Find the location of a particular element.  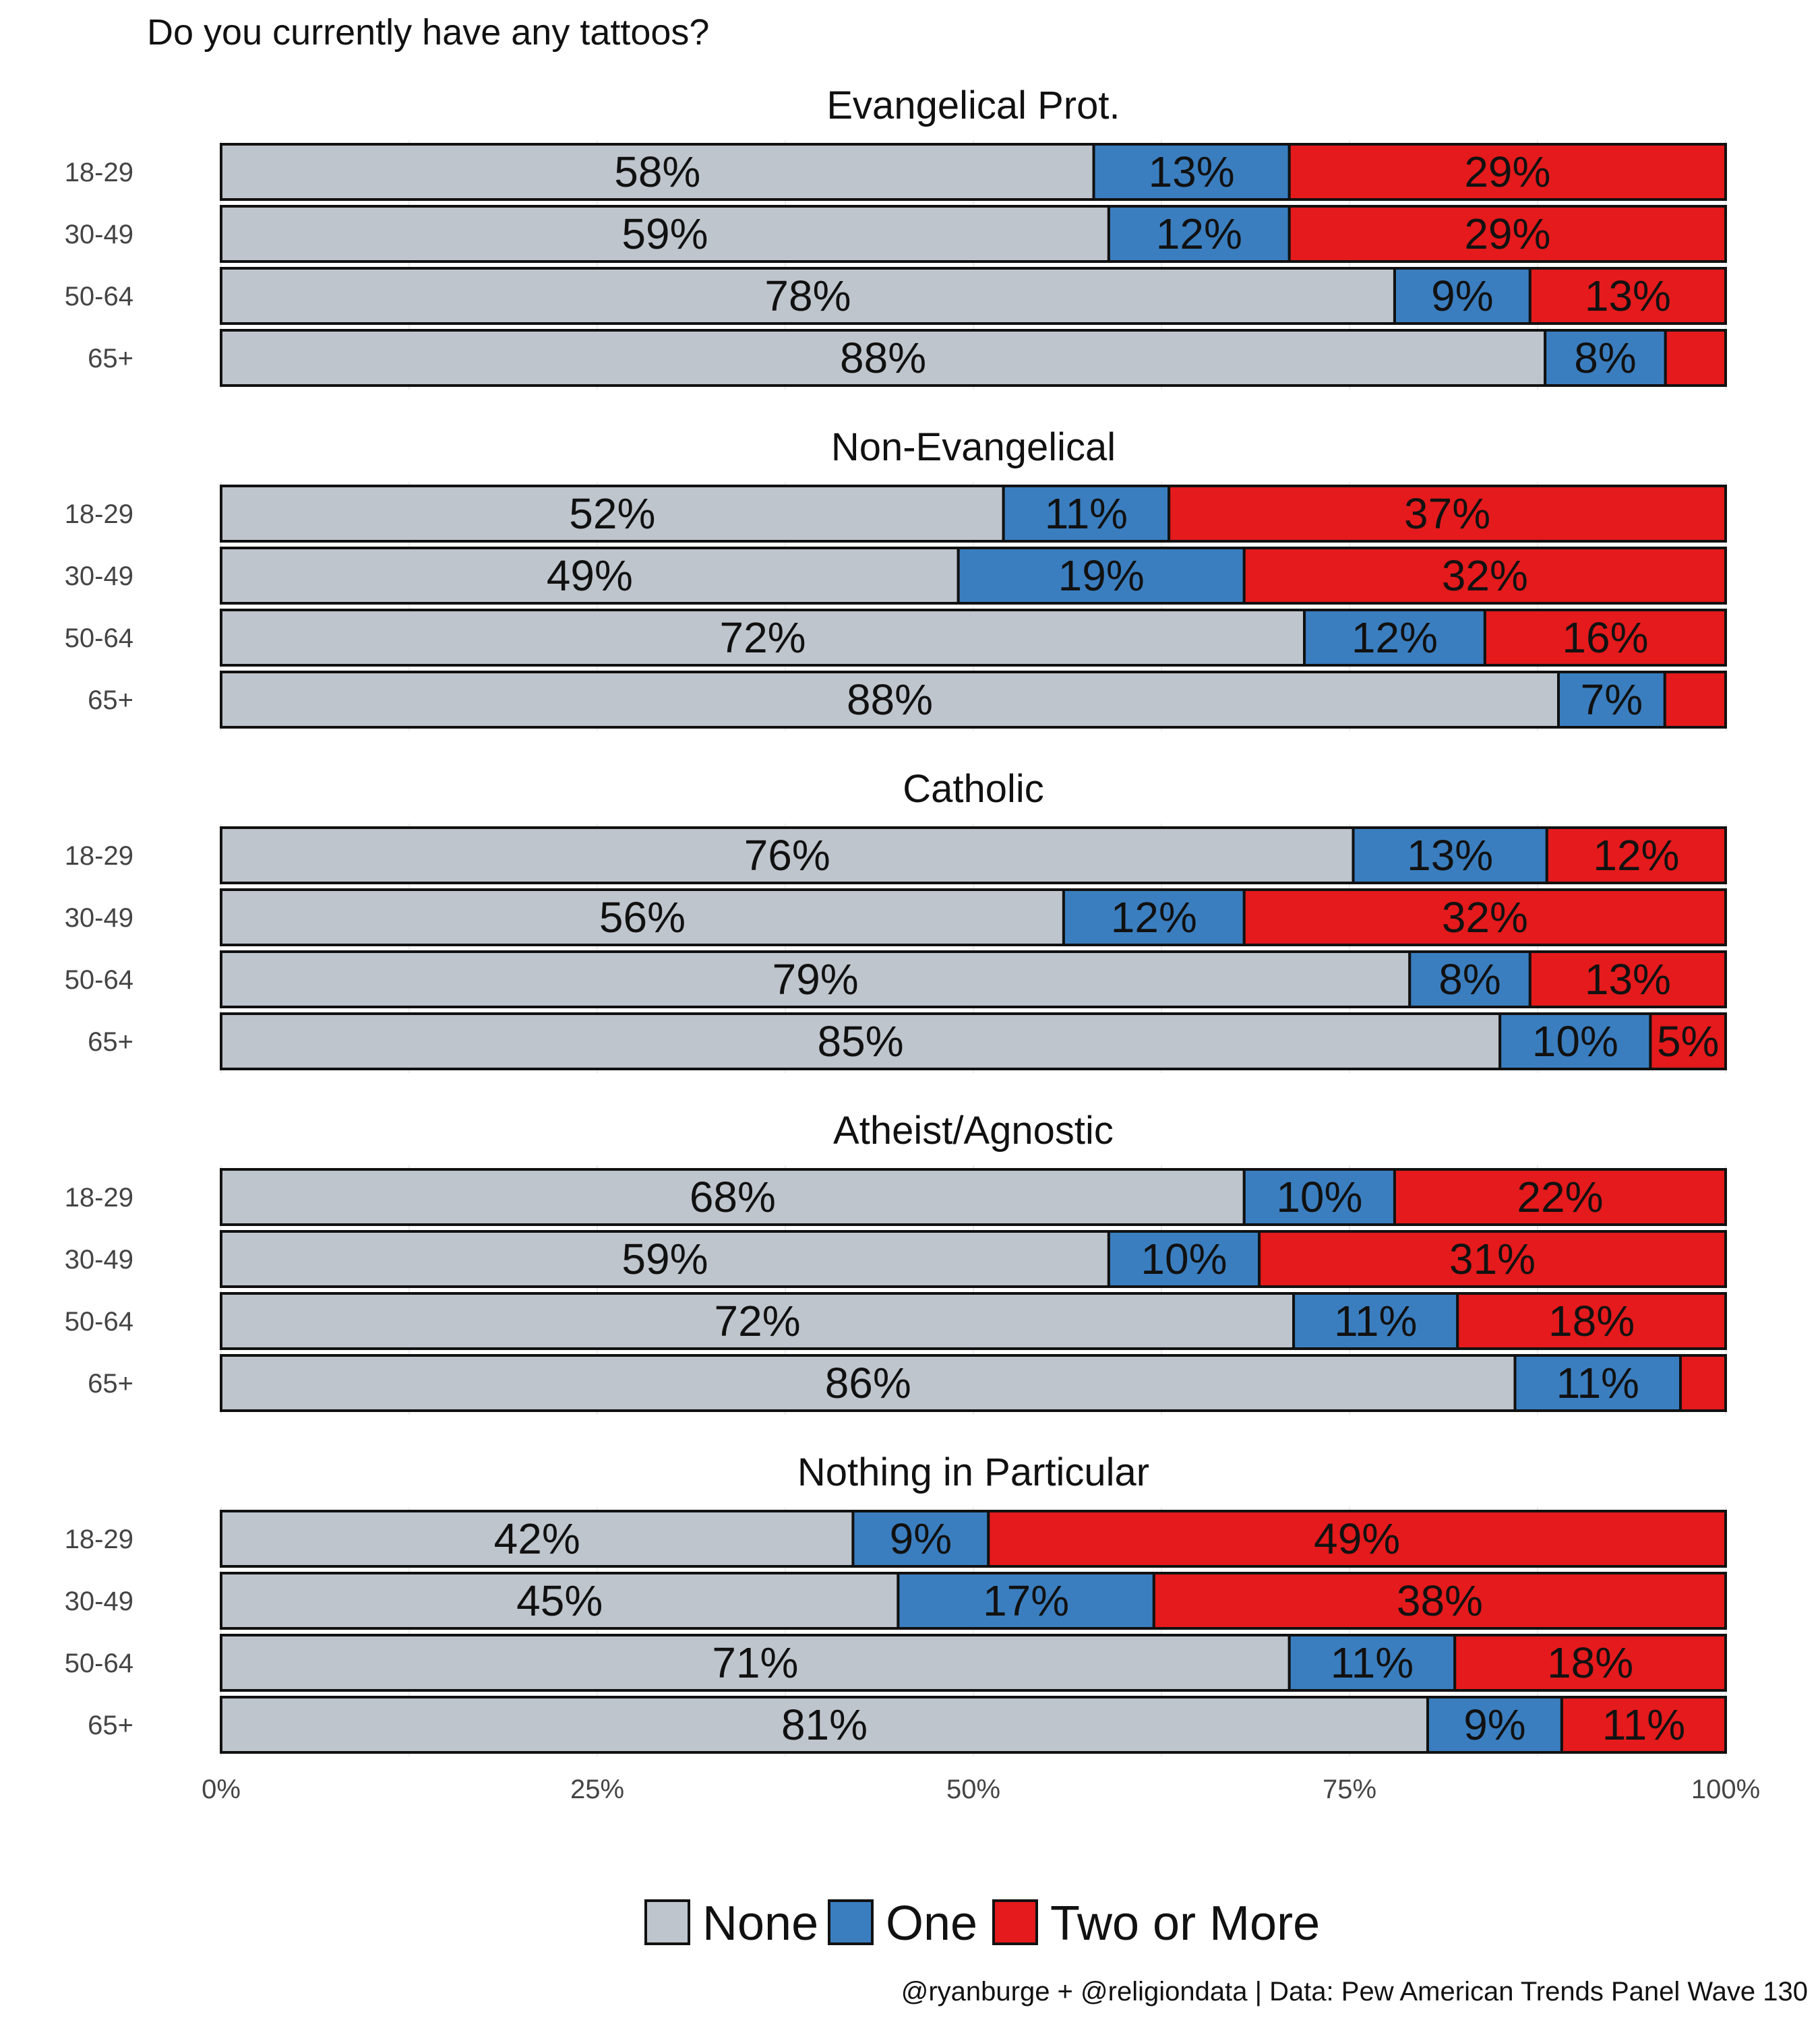

data-label: 79% is located at coordinates (815, 979).